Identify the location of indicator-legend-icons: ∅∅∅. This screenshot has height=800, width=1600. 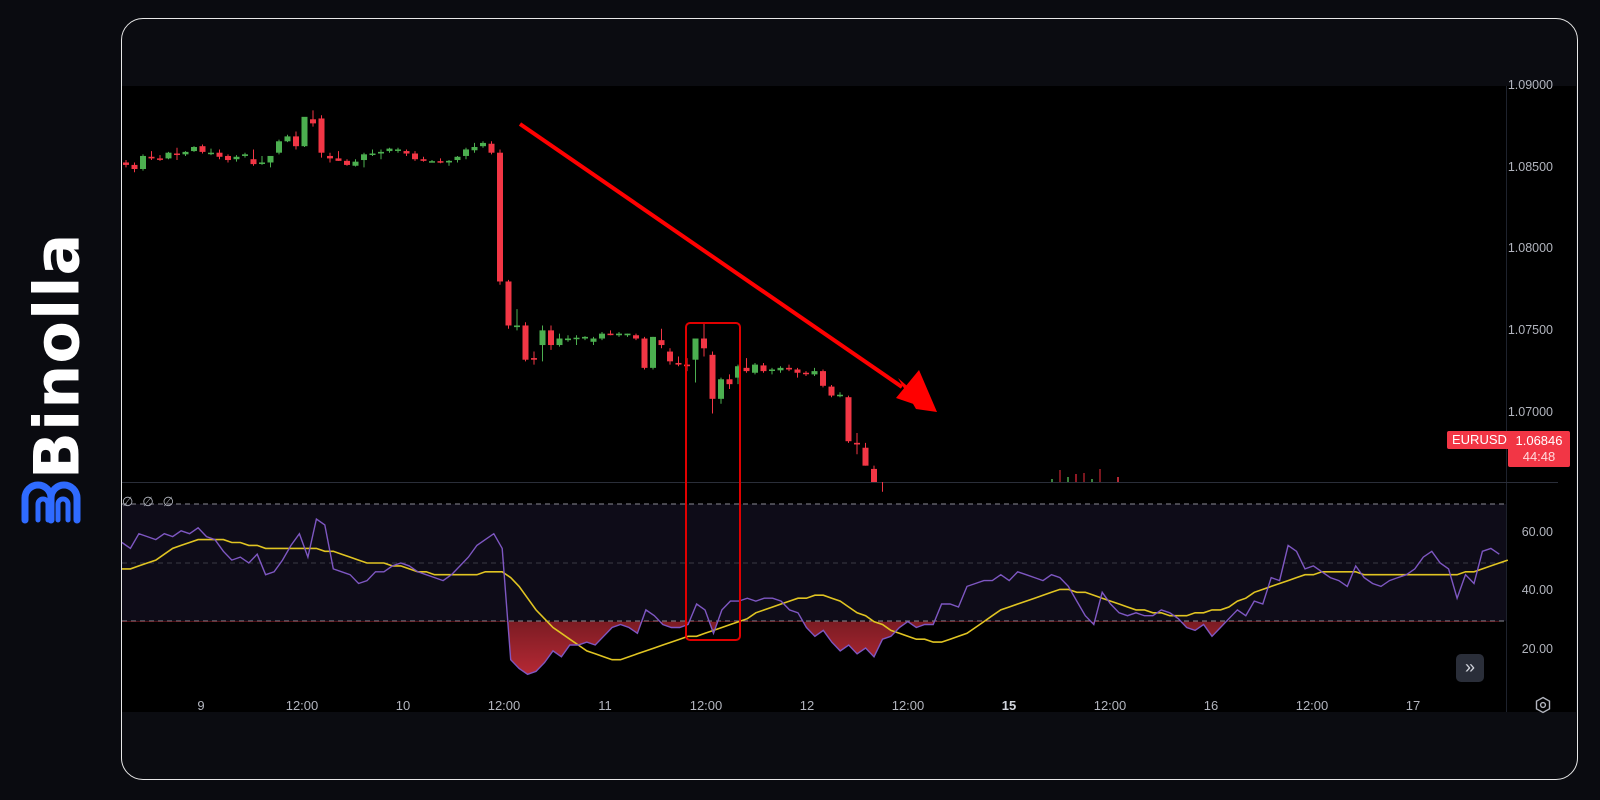
(152, 501).